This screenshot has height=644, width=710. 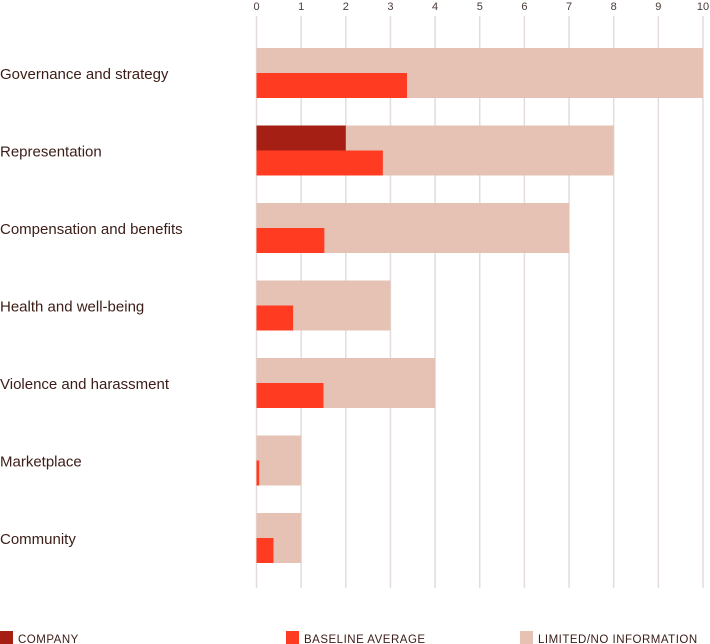 I want to click on category-label: Compensation and benefits, so click(x=91, y=229).